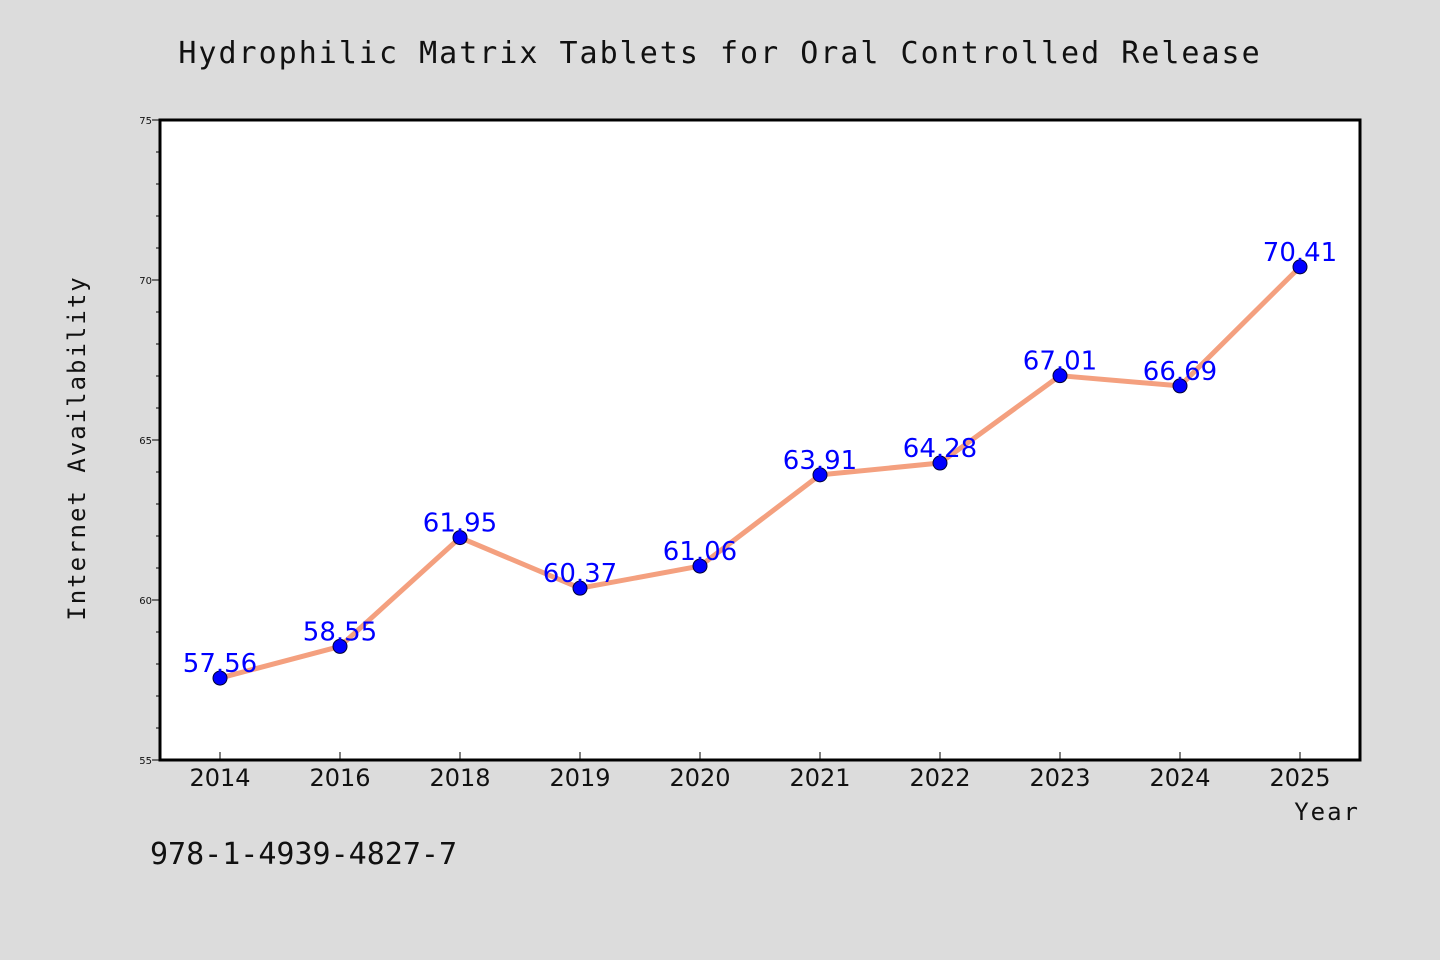  I want to click on x-axis-label: Year, so click(1327, 812).